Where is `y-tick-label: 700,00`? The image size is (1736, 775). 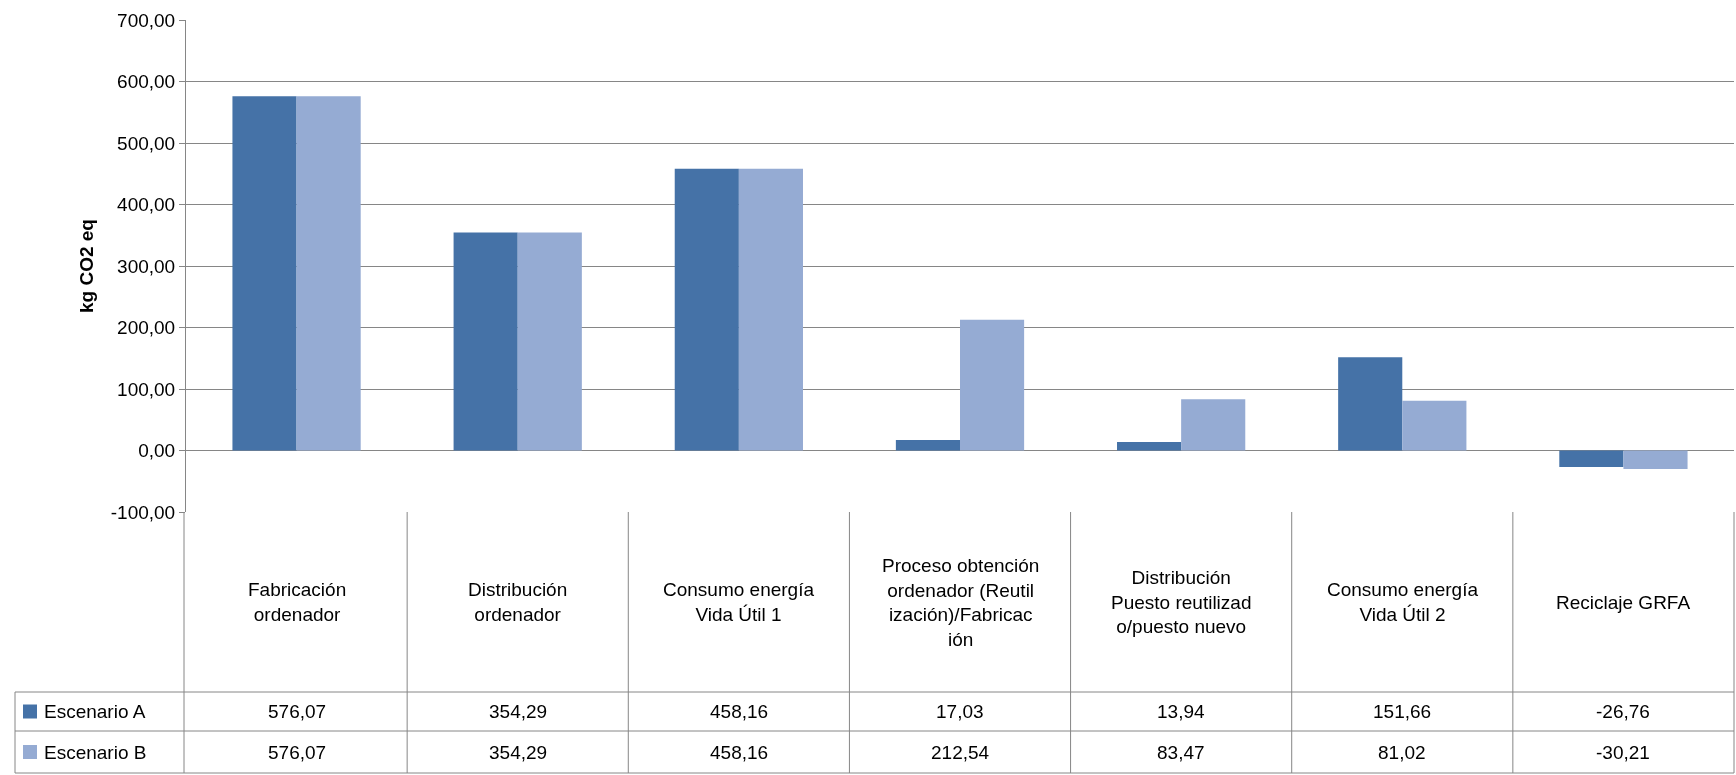
y-tick-label: 700,00 is located at coordinates (146, 20).